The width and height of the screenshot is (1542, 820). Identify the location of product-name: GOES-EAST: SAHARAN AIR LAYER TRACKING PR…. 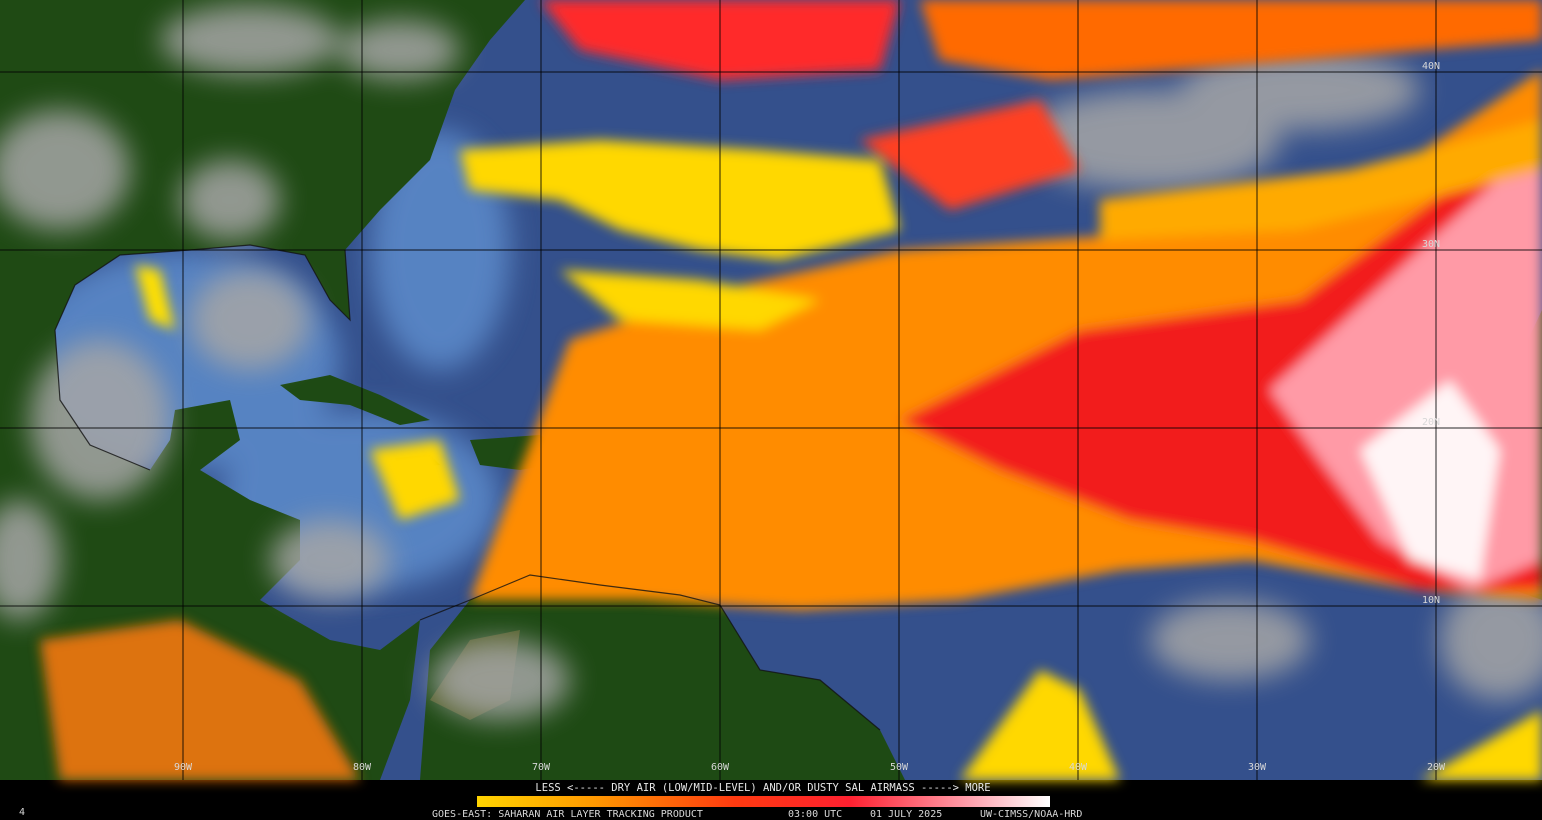
(567, 814).